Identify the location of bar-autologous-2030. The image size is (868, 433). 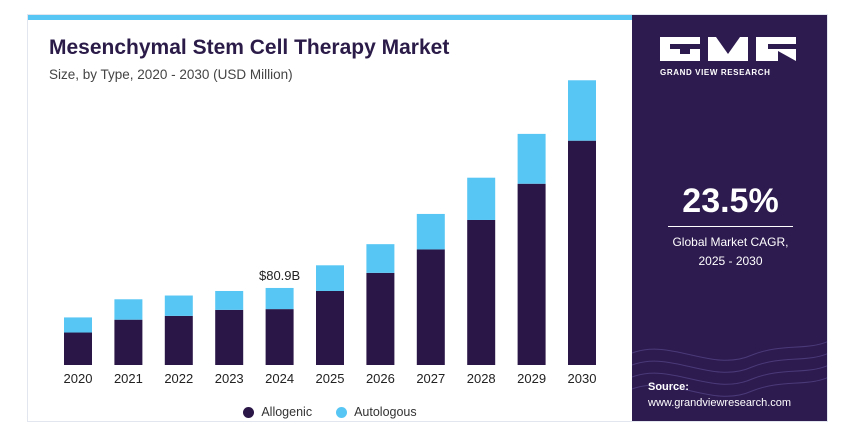
(582, 110).